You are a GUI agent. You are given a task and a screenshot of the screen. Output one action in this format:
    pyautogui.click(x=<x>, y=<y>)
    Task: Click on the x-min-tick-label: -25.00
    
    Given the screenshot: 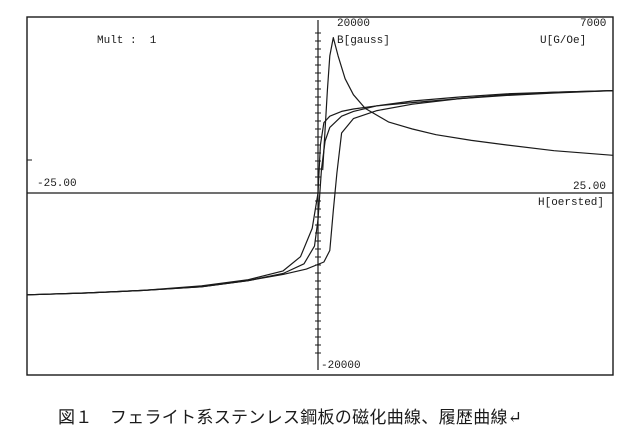 What is the action you would take?
    pyautogui.click(x=57, y=184)
    